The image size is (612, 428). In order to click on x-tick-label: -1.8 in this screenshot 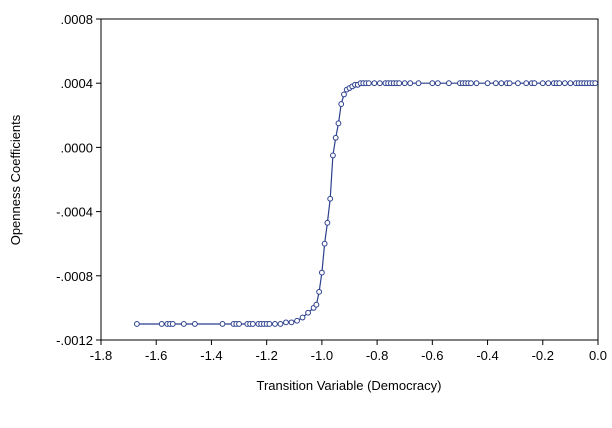, I will do `click(101, 355)`.